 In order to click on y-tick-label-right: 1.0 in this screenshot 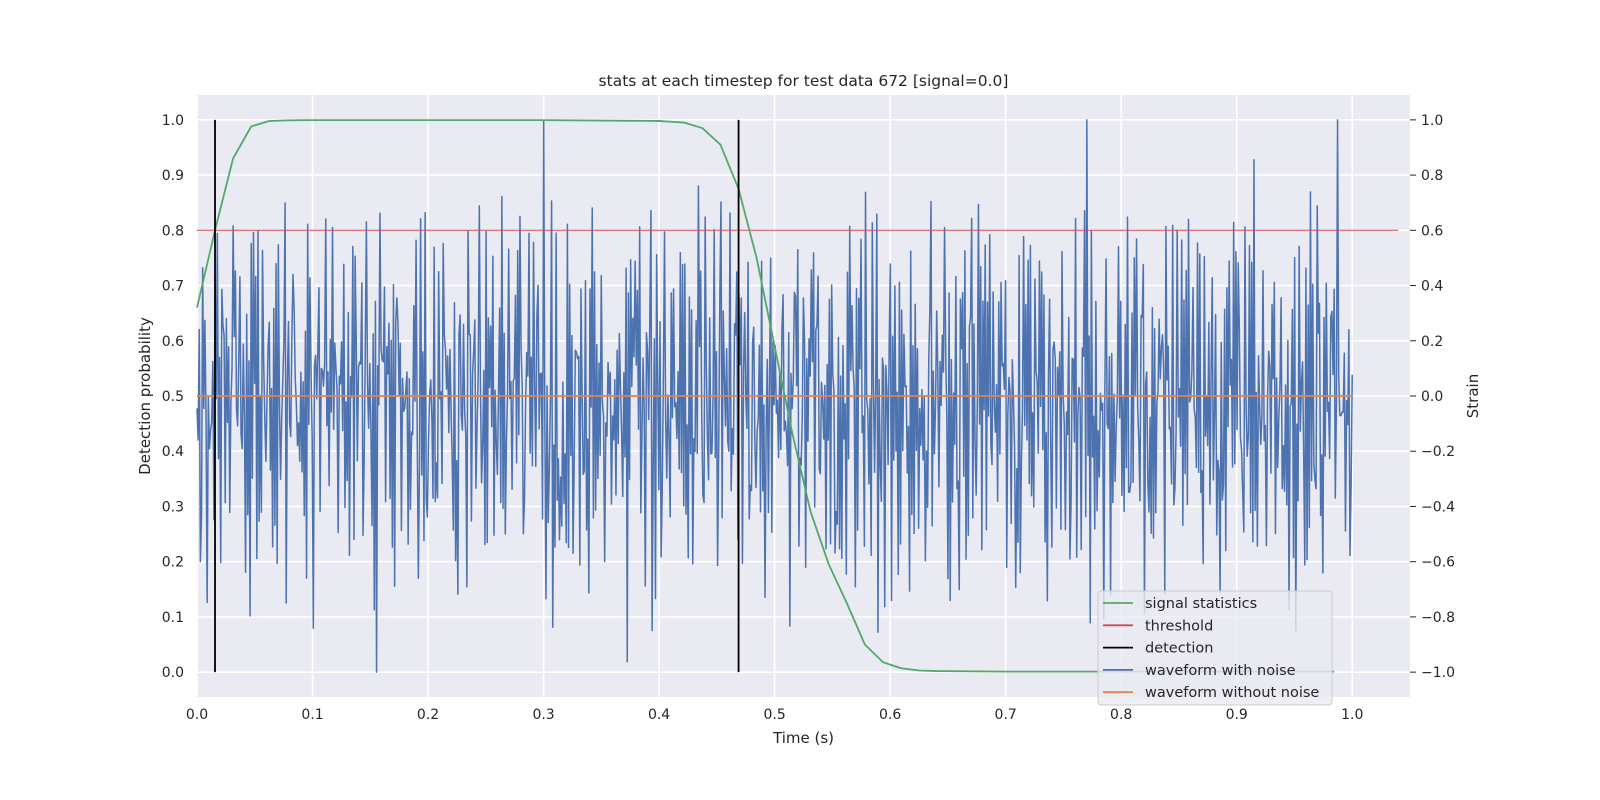, I will do `click(1432, 121)`.